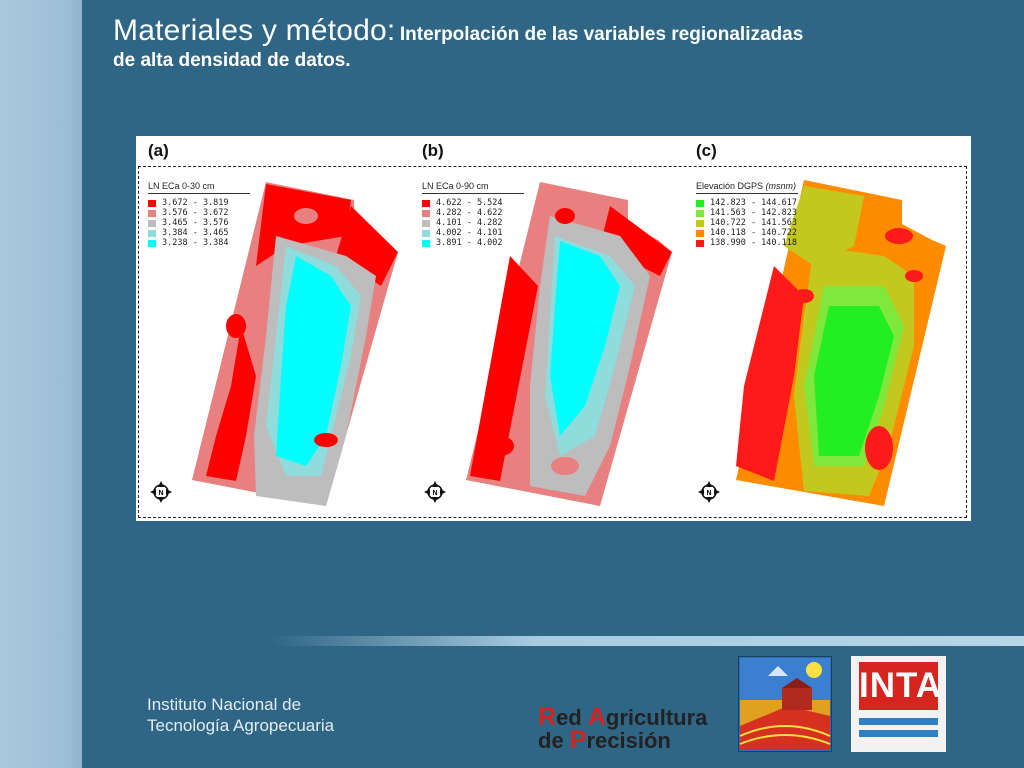 The image size is (1024, 768). What do you see at coordinates (199, 187) in the screenshot?
I see `legend-title: LN ECa 0-30 cm` at bounding box center [199, 187].